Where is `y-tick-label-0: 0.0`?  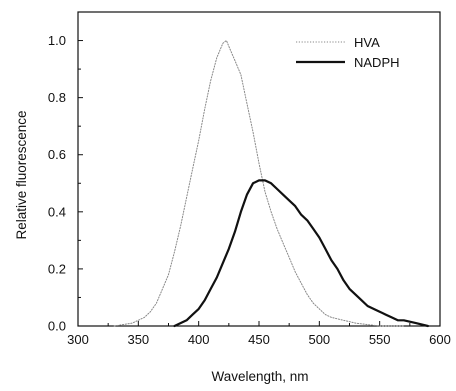 y-tick-label-0: 0.0 is located at coordinates (57, 326).